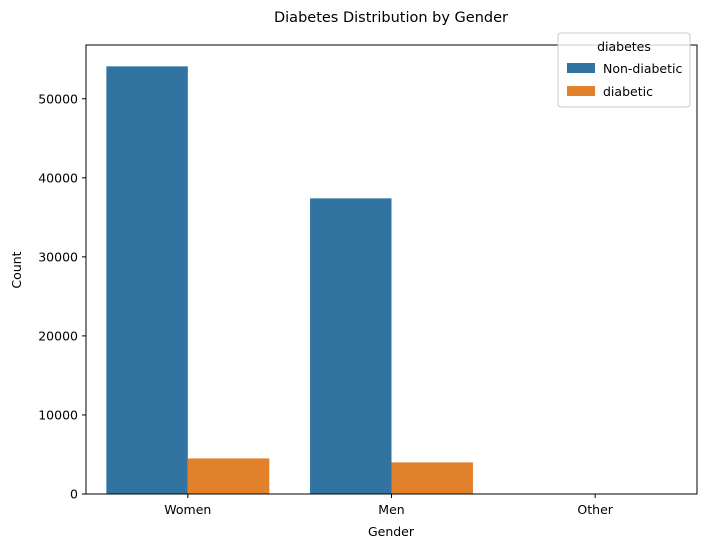  Describe the element at coordinates (147, 280) in the screenshot. I see `bar-women-non-diabetic` at that location.